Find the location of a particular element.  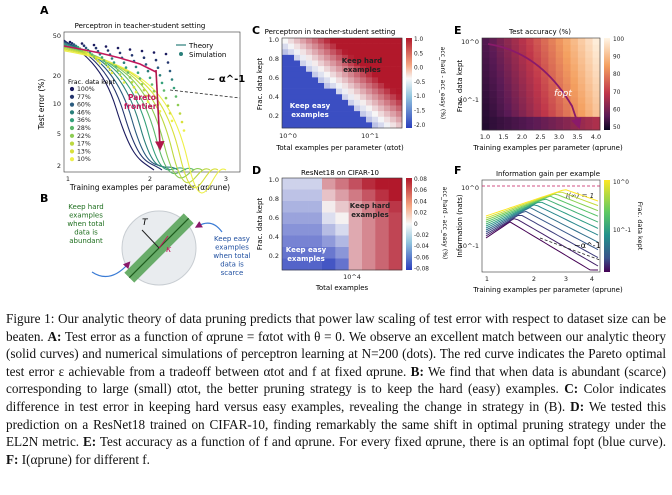

panel-e-ytick: 10^-1 is located at coordinates (469, 100).